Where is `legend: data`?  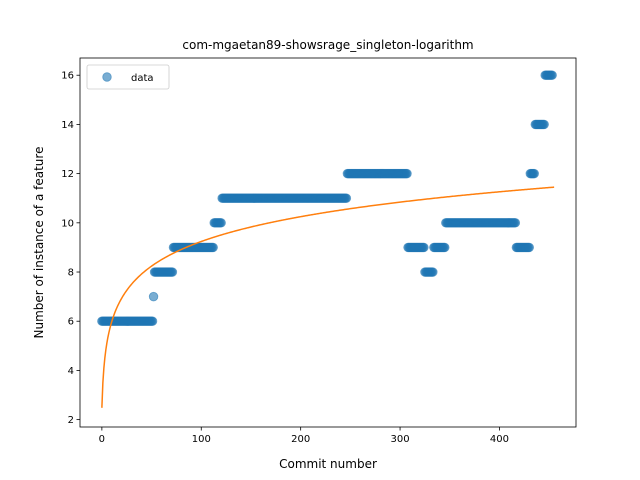 legend: data is located at coordinates (128, 77).